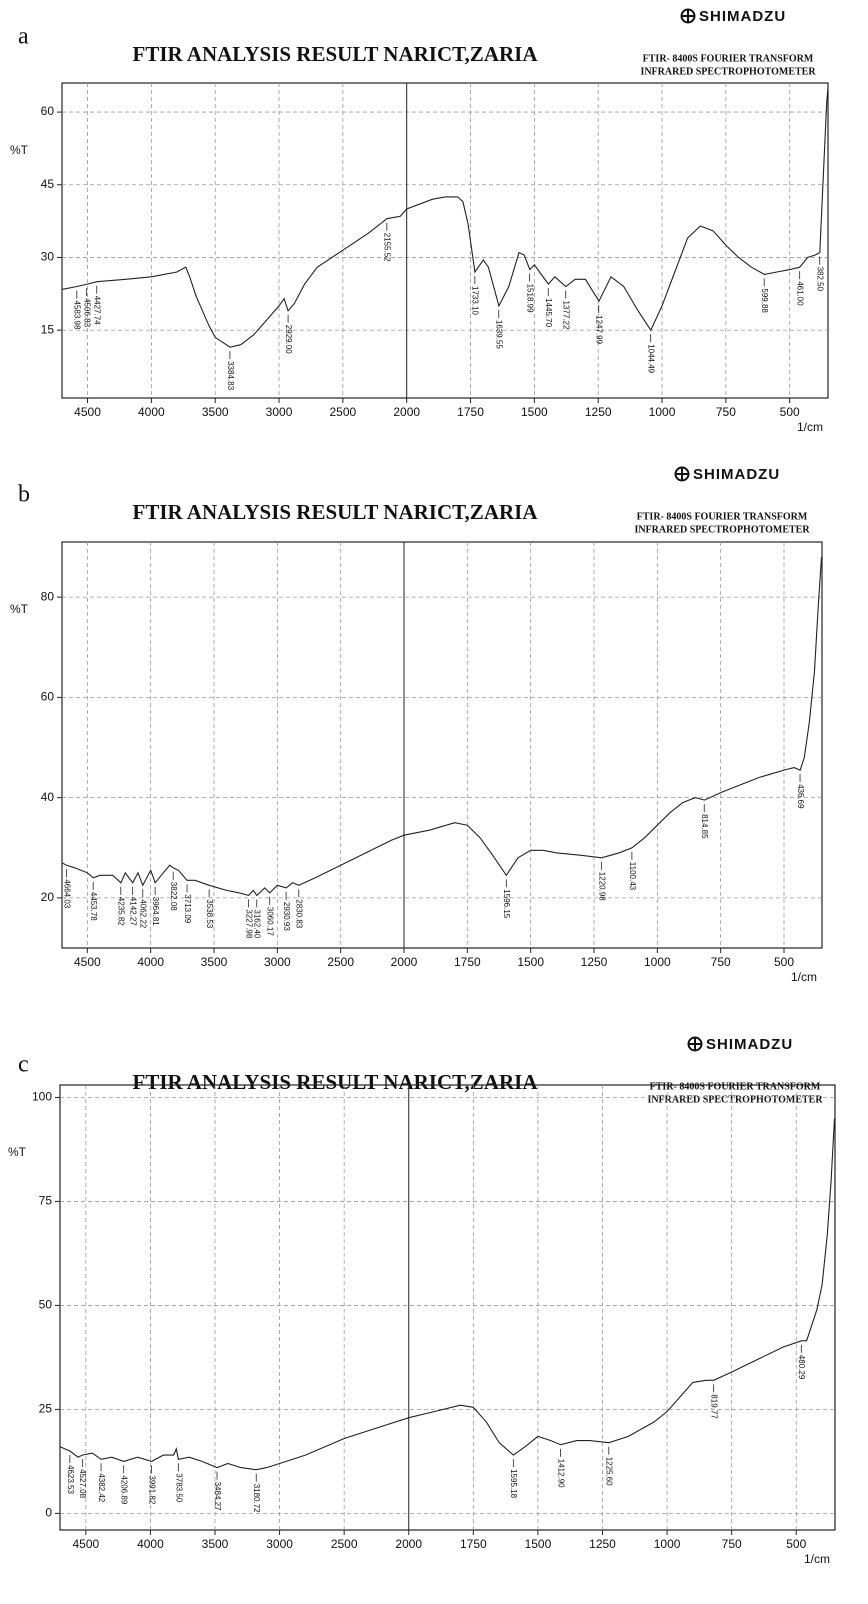 The width and height of the screenshot is (868, 1604). I want to click on y-tick-label: 80, so click(48, 596).